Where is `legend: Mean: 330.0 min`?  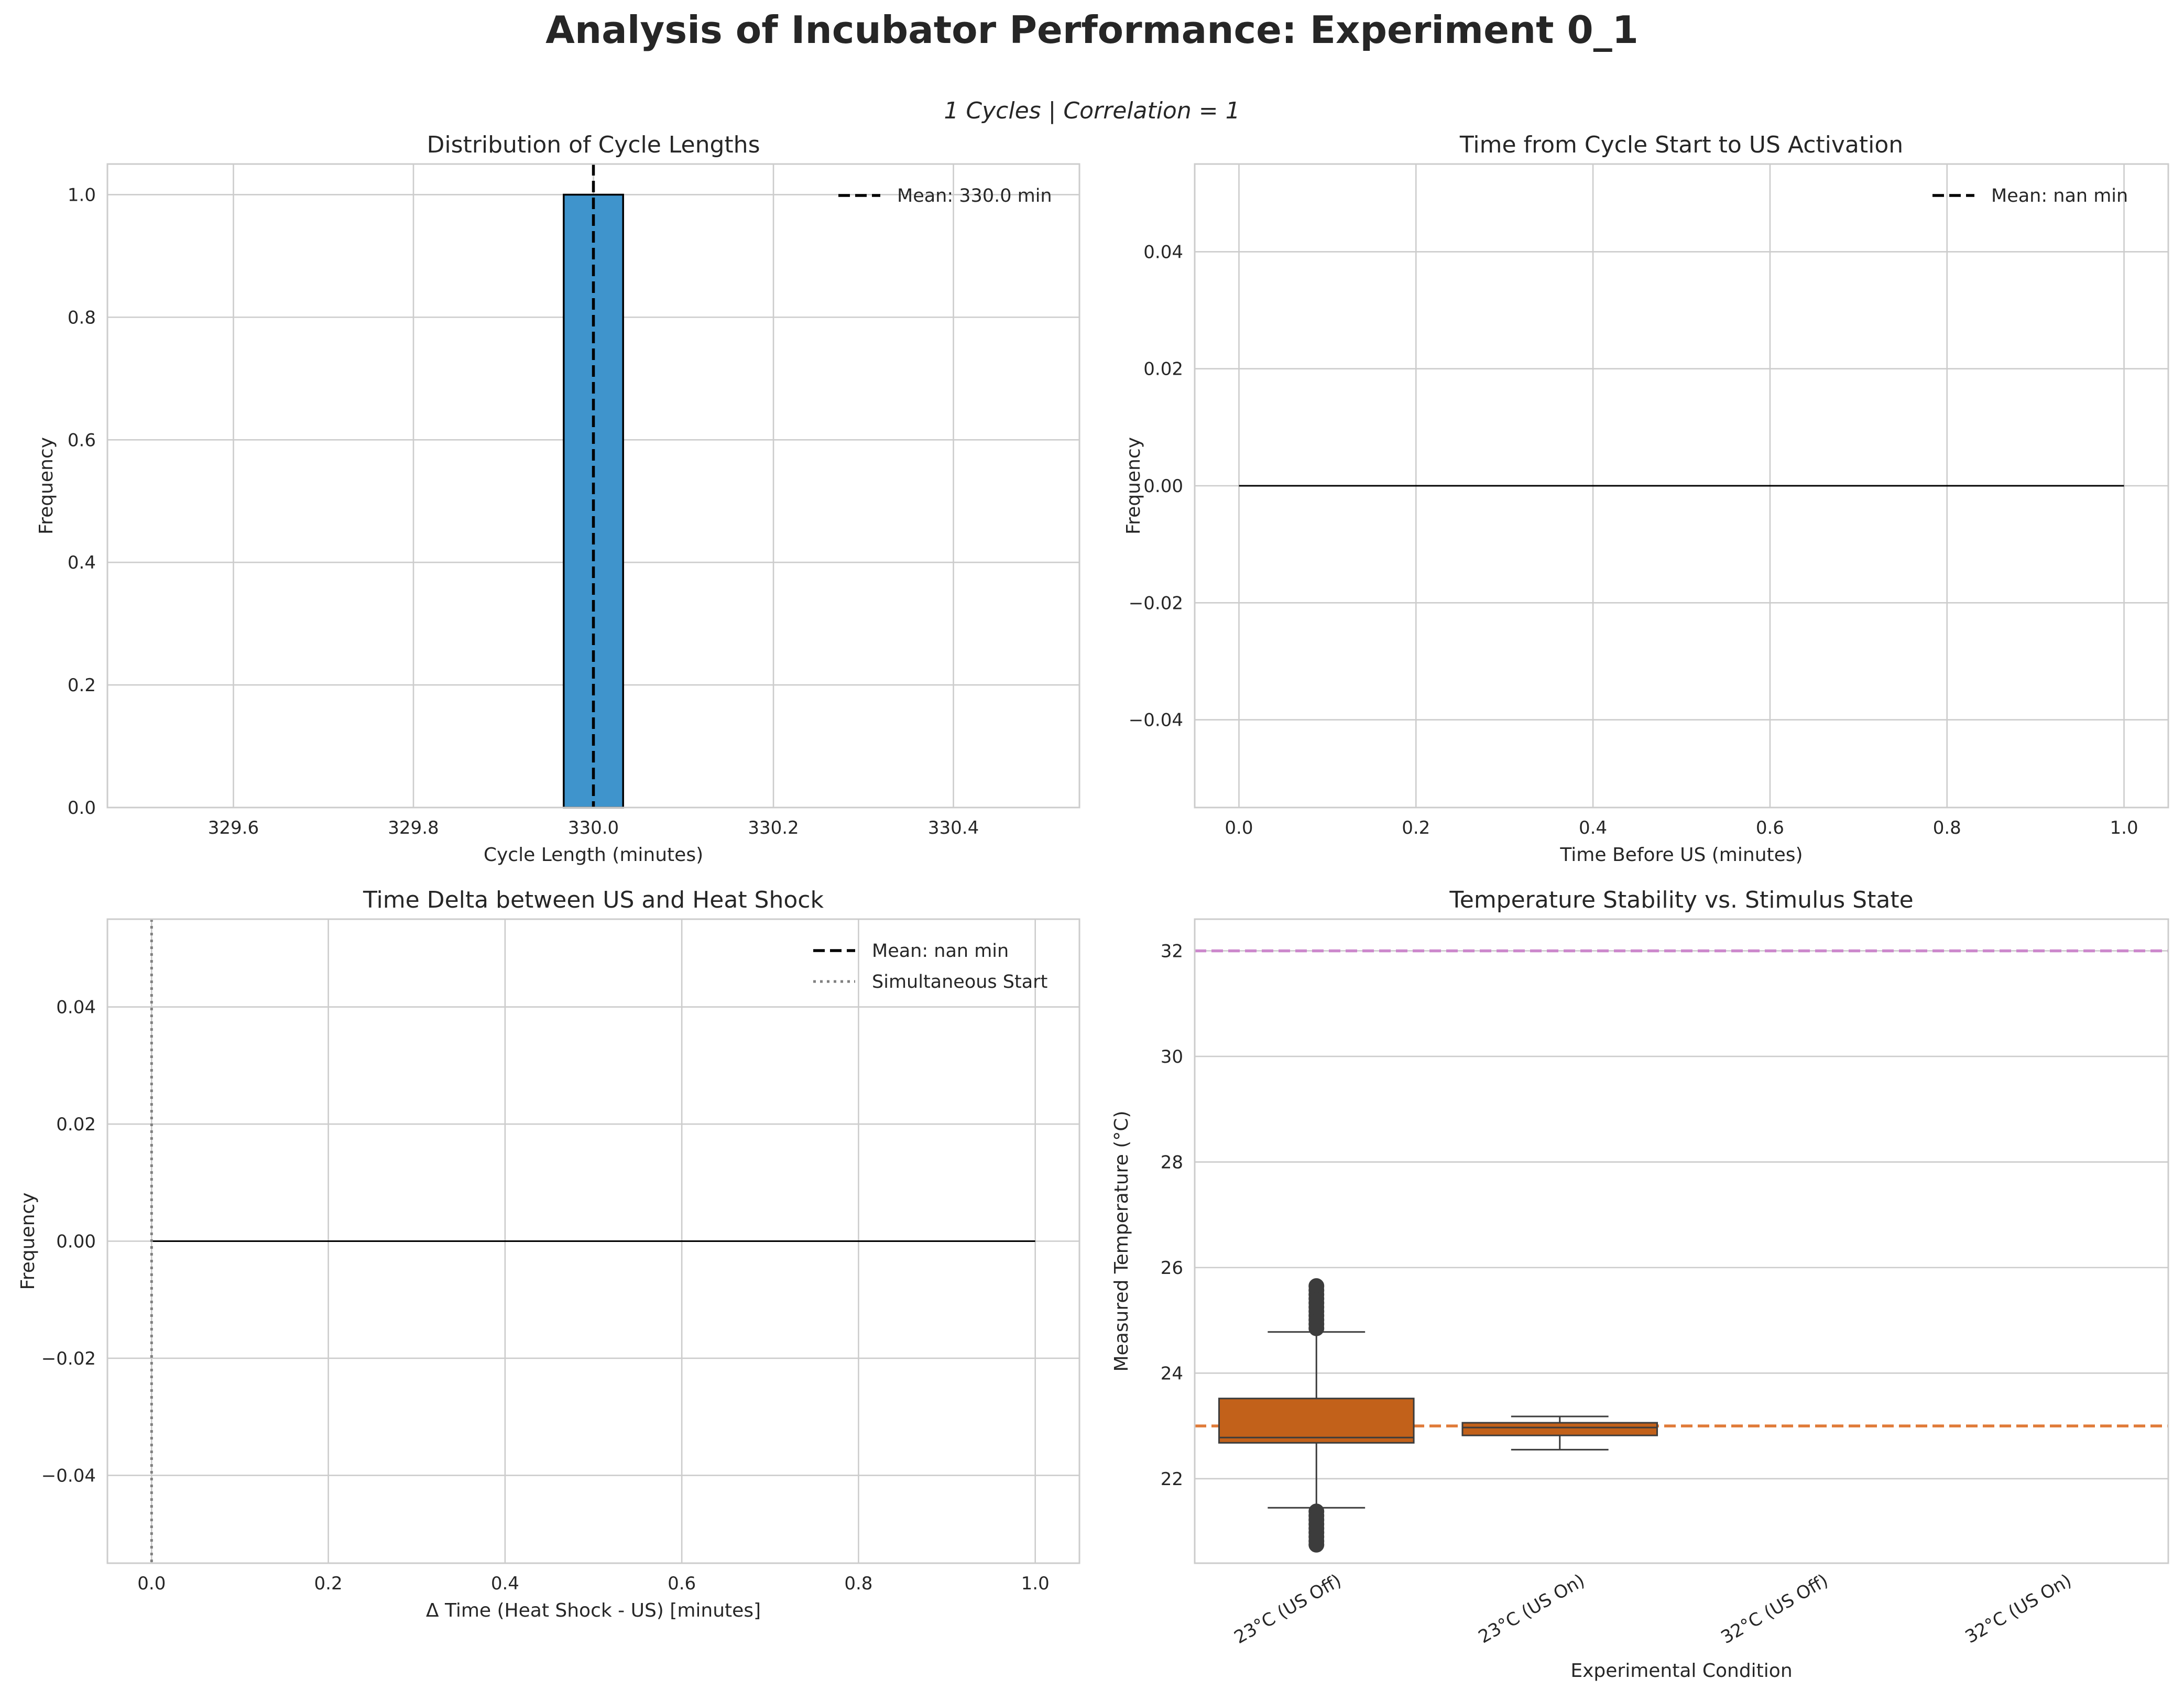 legend: Mean: 330.0 min is located at coordinates (945, 196).